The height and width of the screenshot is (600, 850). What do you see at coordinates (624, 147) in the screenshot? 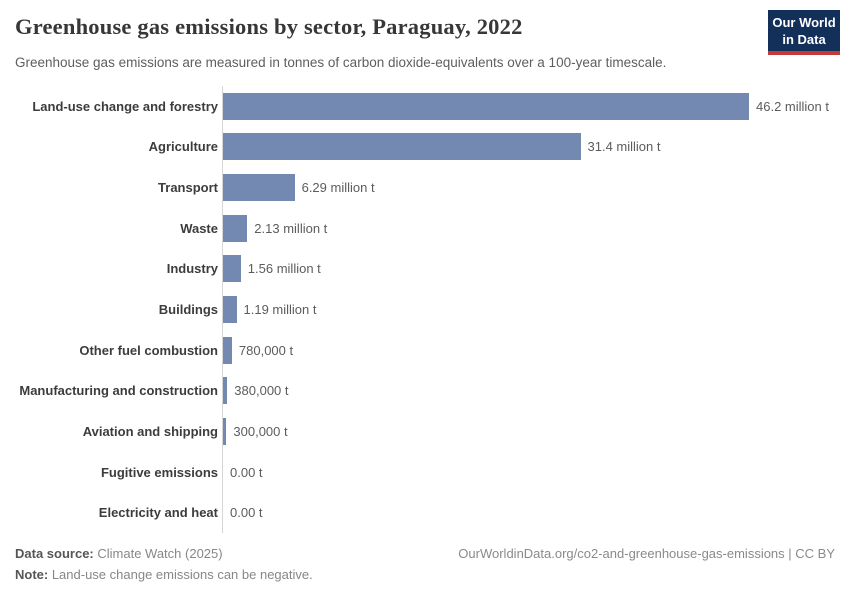
I see `value-label: 31.4 million t` at bounding box center [624, 147].